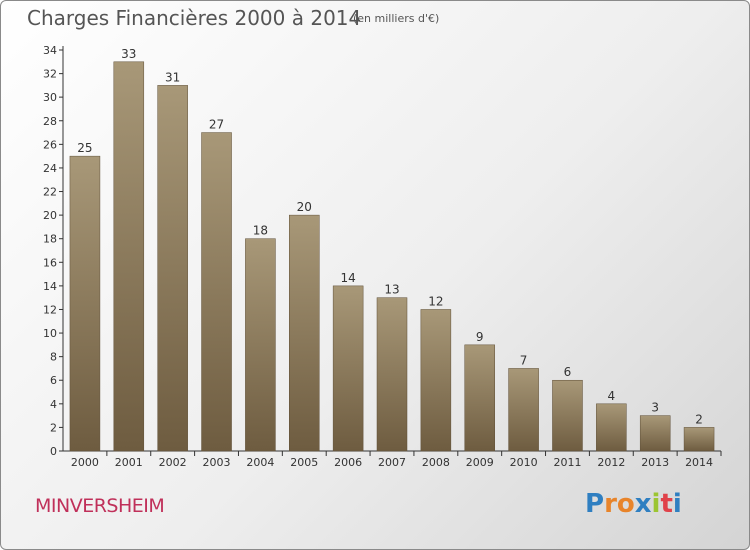 This screenshot has width=750, height=550. I want to click on y-tick-label: 8, so click(53, 357).